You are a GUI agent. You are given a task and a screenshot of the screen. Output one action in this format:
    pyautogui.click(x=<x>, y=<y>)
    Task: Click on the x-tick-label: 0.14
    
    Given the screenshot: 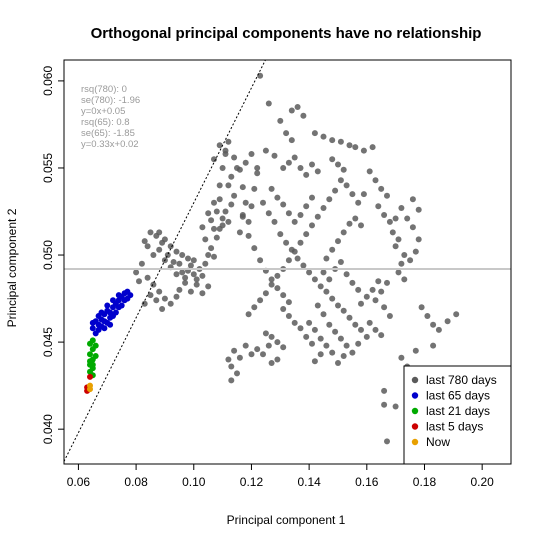 What is the action you would take?
    pyautogui.click(x=309, y=482)
    